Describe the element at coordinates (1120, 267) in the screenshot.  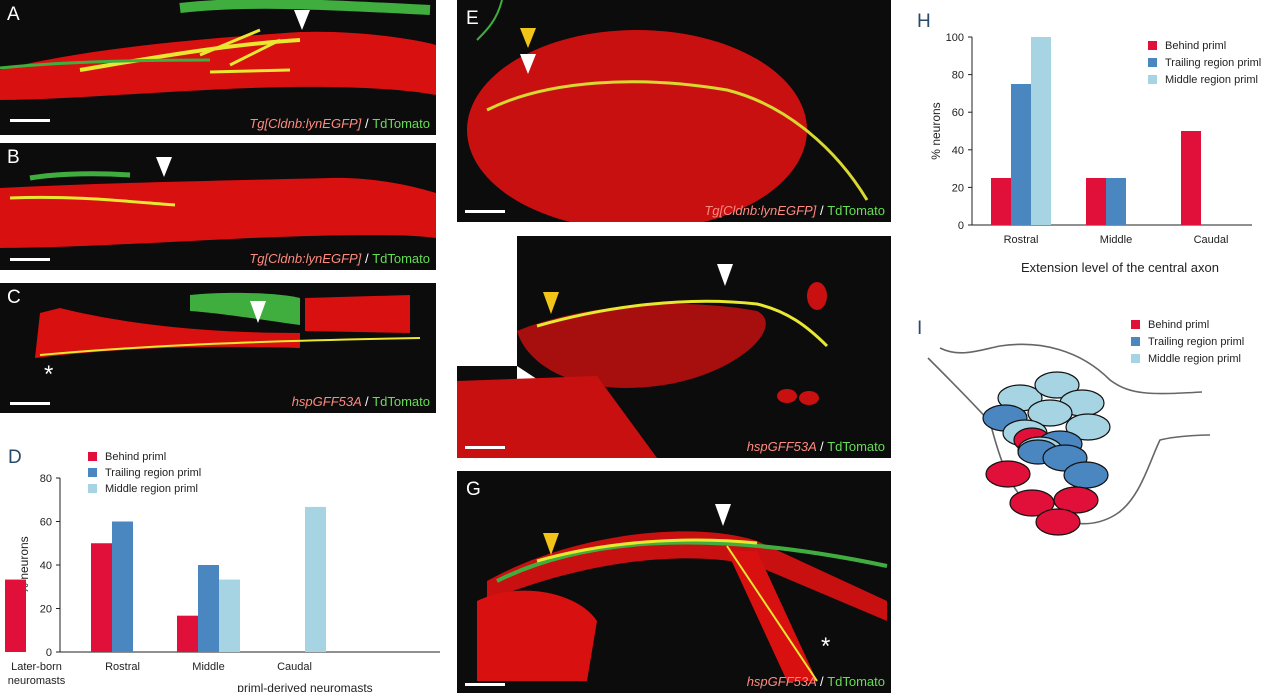
I see `x-axis-label: Extension level of the central axon` at that location.